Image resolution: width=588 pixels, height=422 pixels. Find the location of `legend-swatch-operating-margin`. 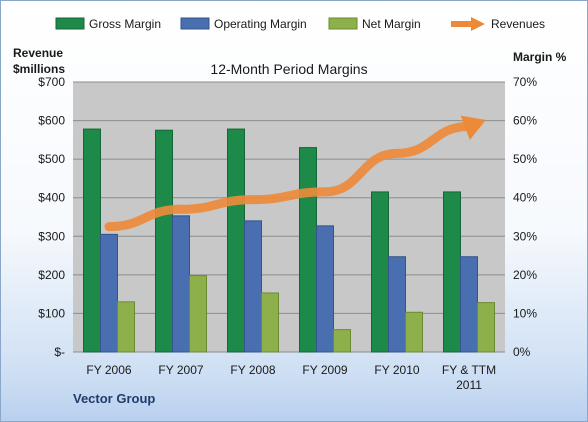

legend-swatch-operating-margin is located at coordinates (195, 23).